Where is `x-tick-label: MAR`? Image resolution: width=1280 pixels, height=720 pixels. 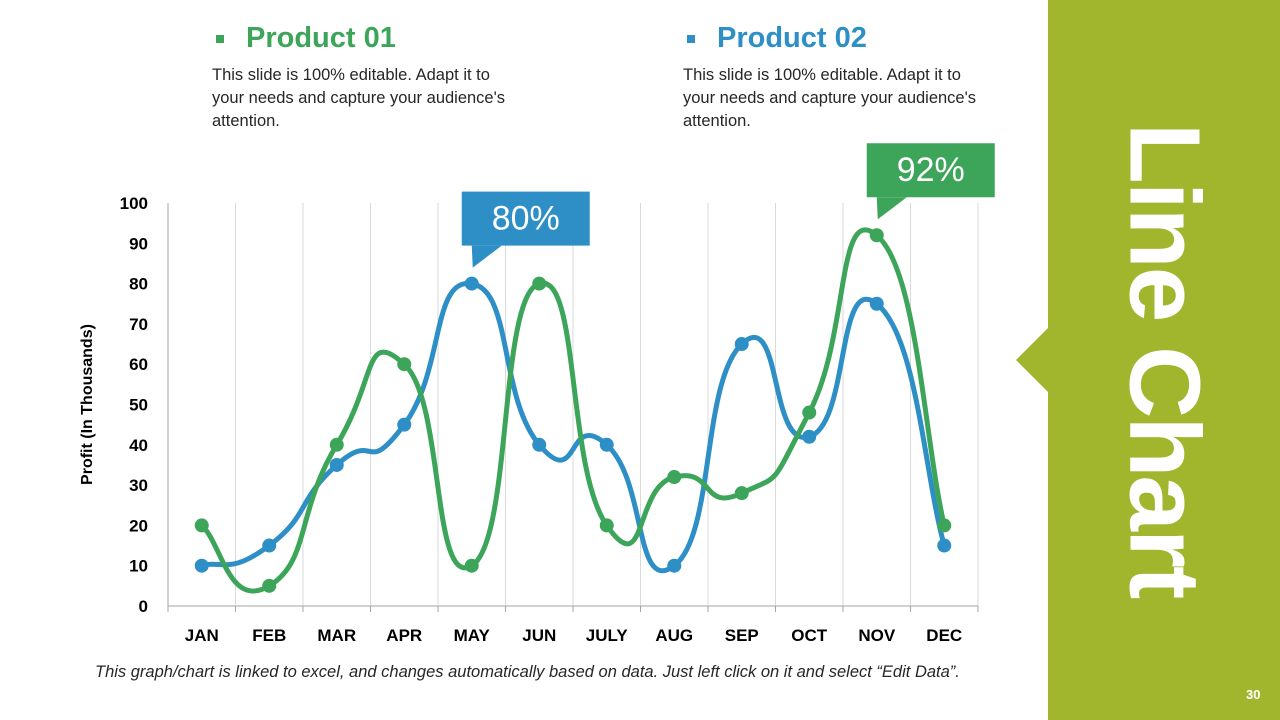 x-tick-label: MAR is located at coordinates (336, 635).